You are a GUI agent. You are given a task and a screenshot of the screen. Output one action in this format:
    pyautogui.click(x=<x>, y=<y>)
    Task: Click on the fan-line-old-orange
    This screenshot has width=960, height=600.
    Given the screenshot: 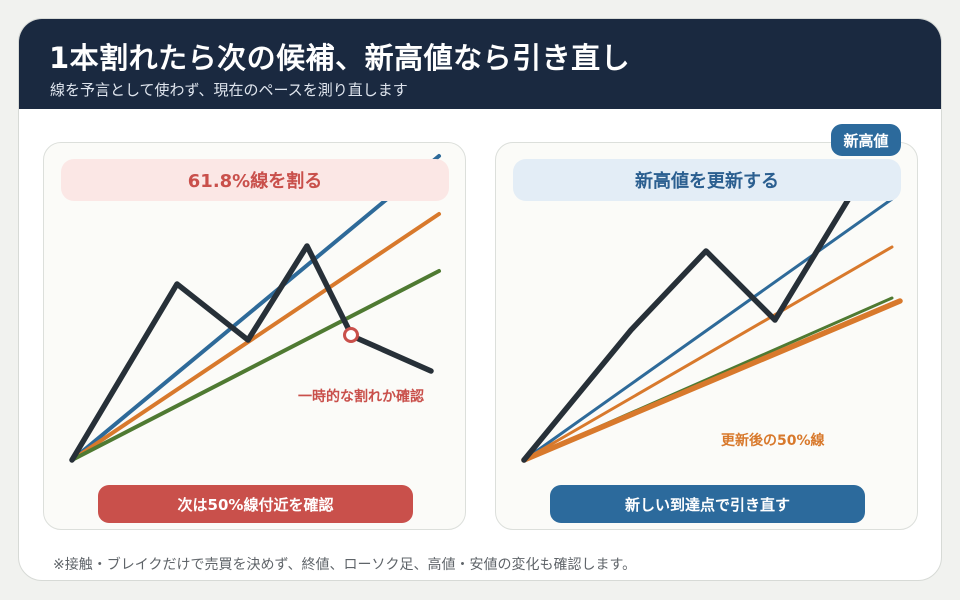 What is the action you would take?
    pyautogui.click(x=708, y=353)
    